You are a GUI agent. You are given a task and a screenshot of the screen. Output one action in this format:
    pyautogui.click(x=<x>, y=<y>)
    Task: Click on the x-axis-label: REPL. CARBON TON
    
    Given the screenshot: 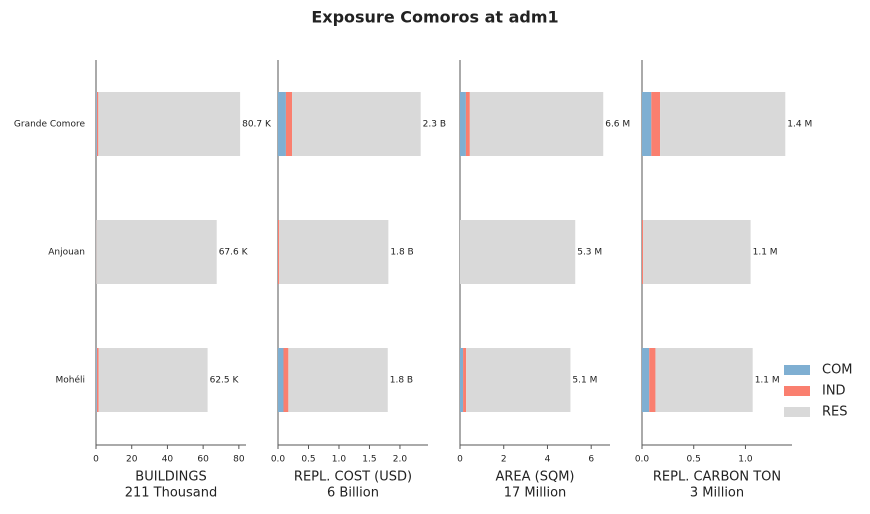 What is the action you would take?
    pyautogui.click(x=717, y=477)
    